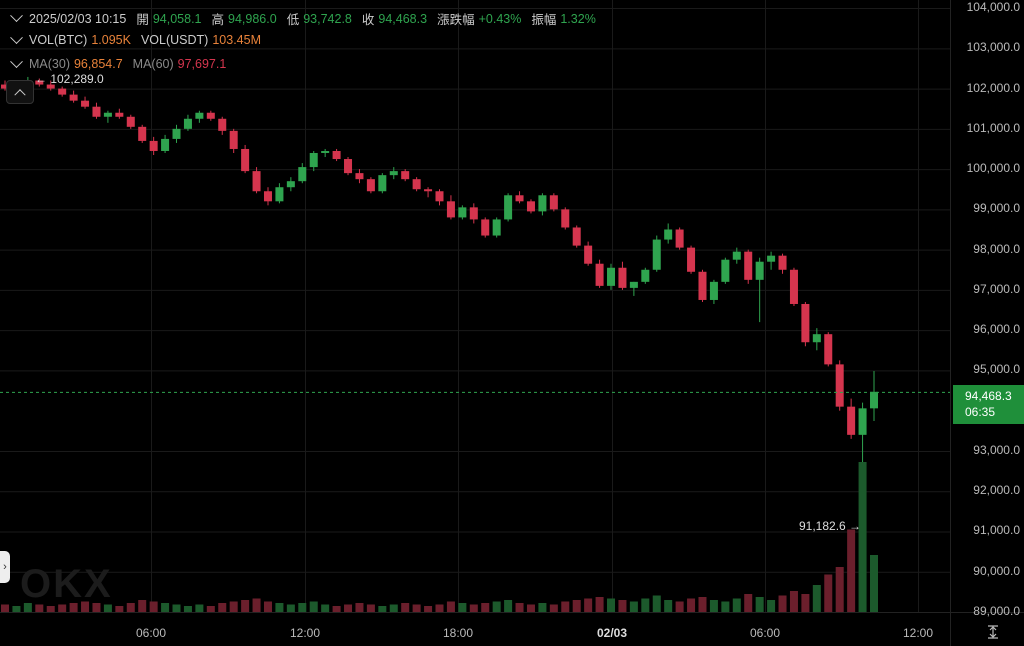 The image size is (1024, 646). What do you see at coordinates (5, 567) in the screenshot?
I see `side-panel-handle: ›` at bounding box center [5, 567].